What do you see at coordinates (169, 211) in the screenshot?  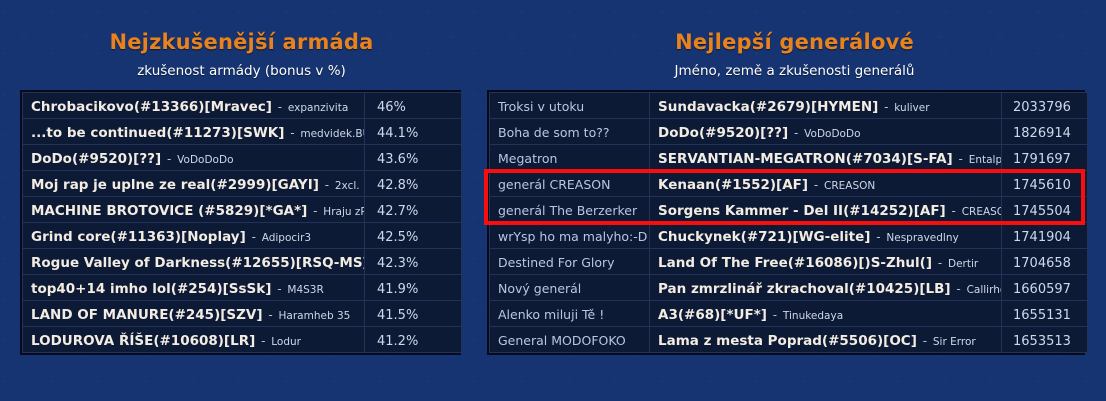 I see `army-name-link: MACHINE BROTOVICE (#5829)[*GA*]` at bounding box center [169, 211].